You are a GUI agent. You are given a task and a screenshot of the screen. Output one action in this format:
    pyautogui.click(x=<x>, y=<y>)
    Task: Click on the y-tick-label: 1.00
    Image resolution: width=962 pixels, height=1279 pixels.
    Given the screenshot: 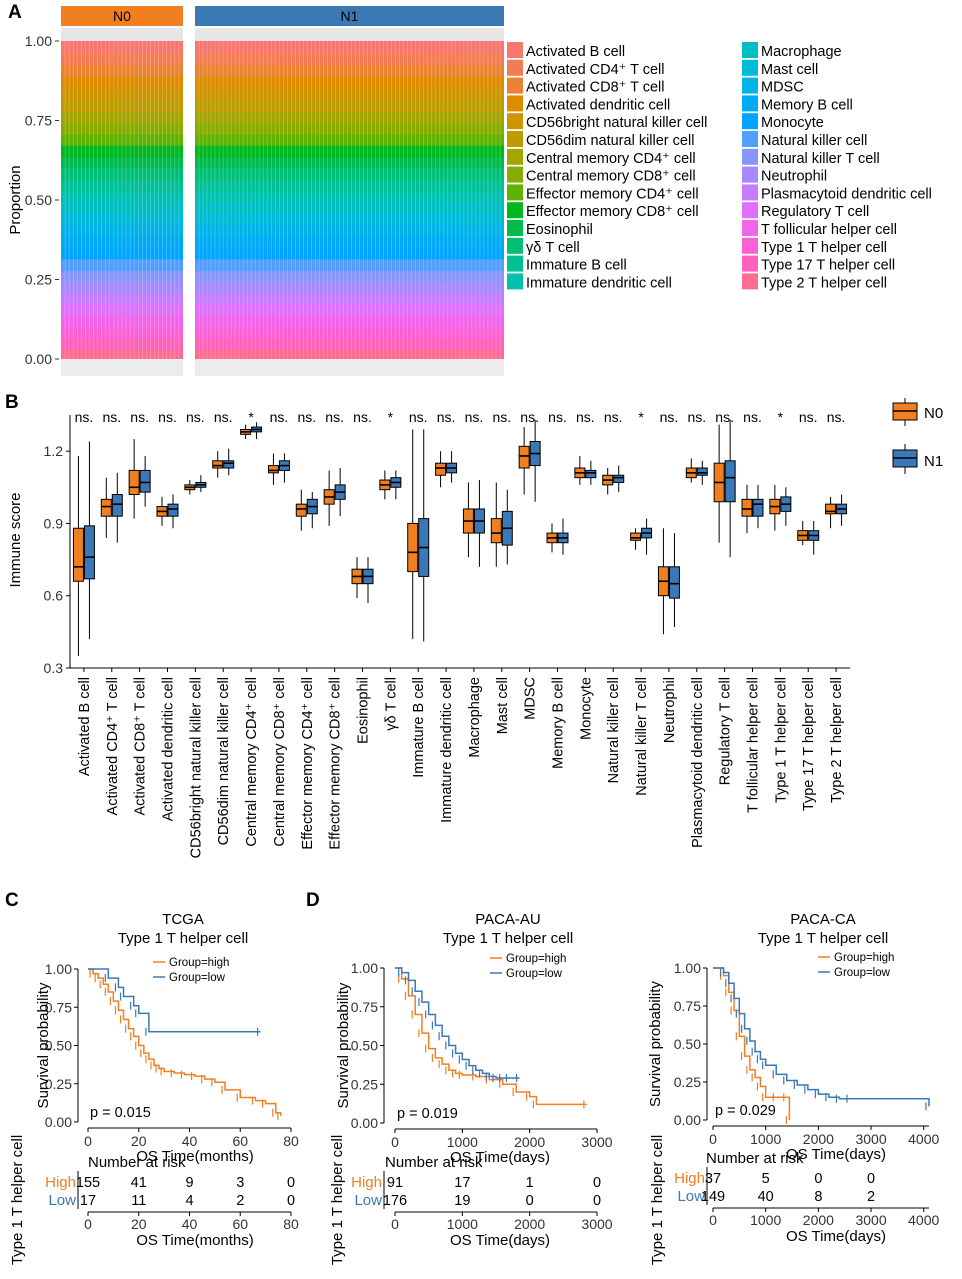 What is the action you would take?
    pyautogui.click(x=364, y=968)
    